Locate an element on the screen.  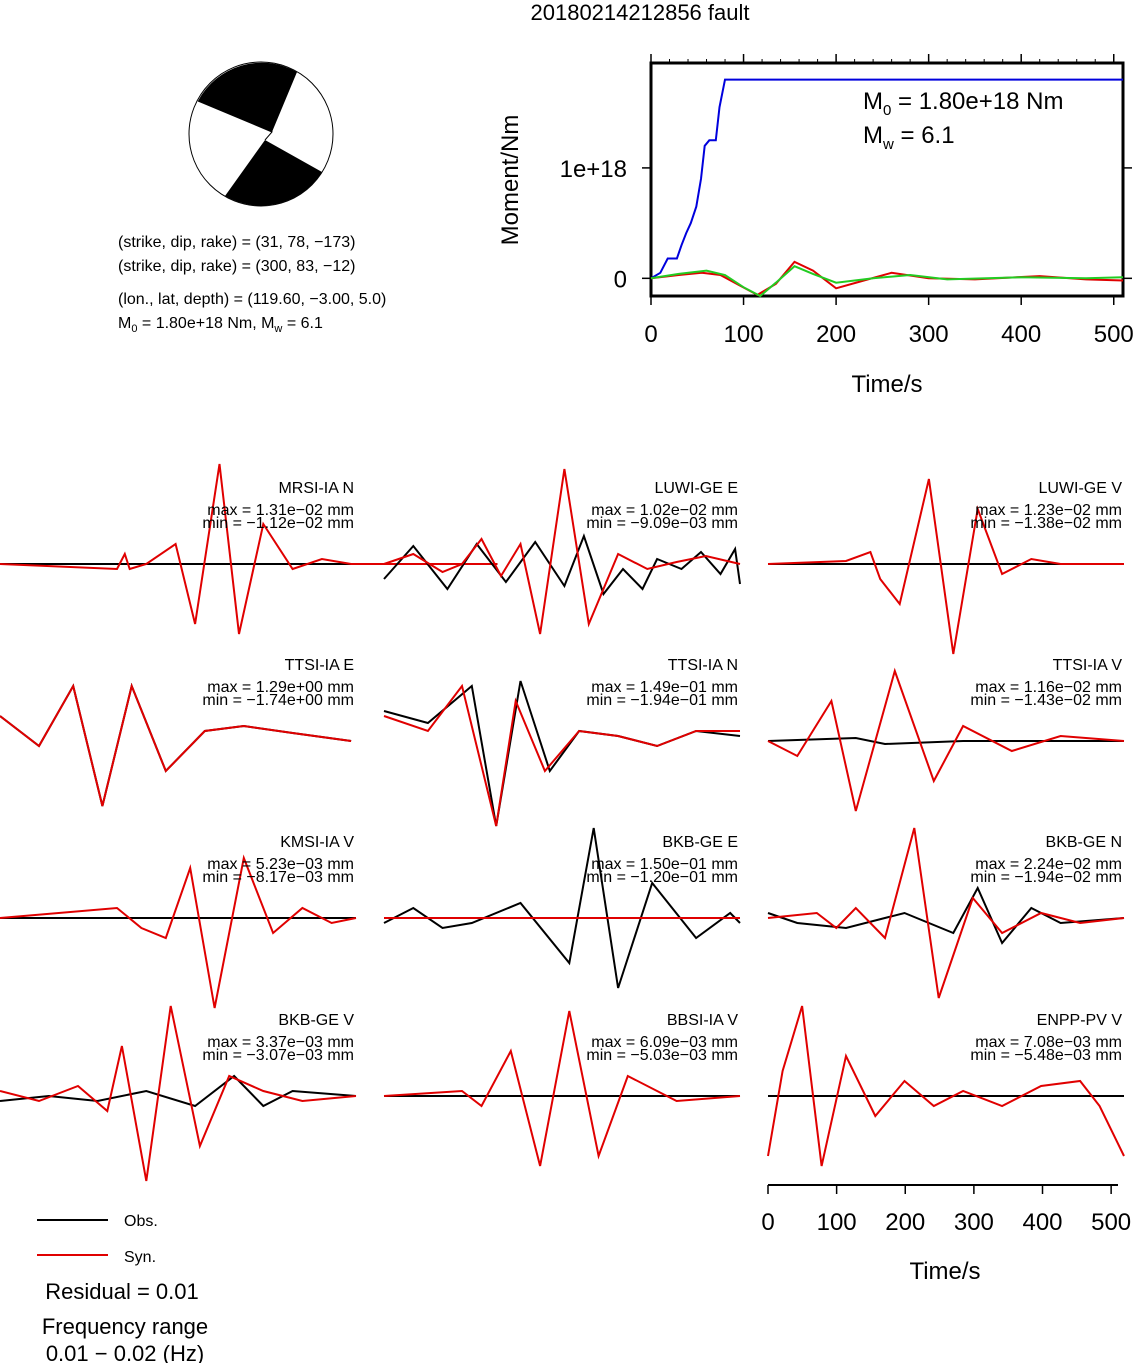
legend-obs-label: Obs. is located at coordinates (141, 1221).